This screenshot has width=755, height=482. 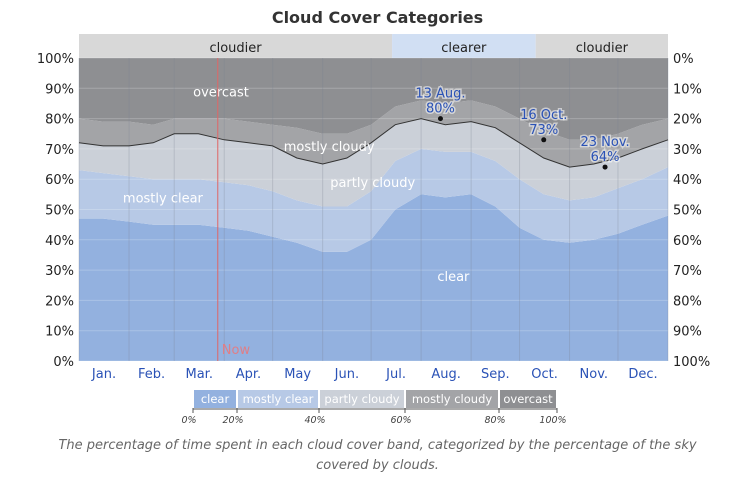 I want to click on cloudiness-line, so click(x=373, y=143).